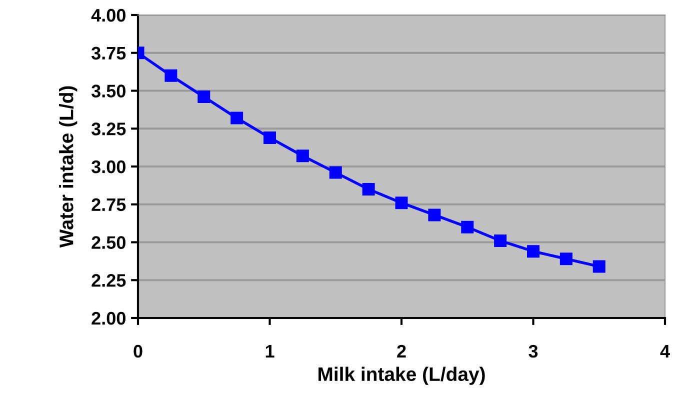 This screenshot has width=673, height=412. I want to click on y-tick-label: 3.25, so click(108, 129).